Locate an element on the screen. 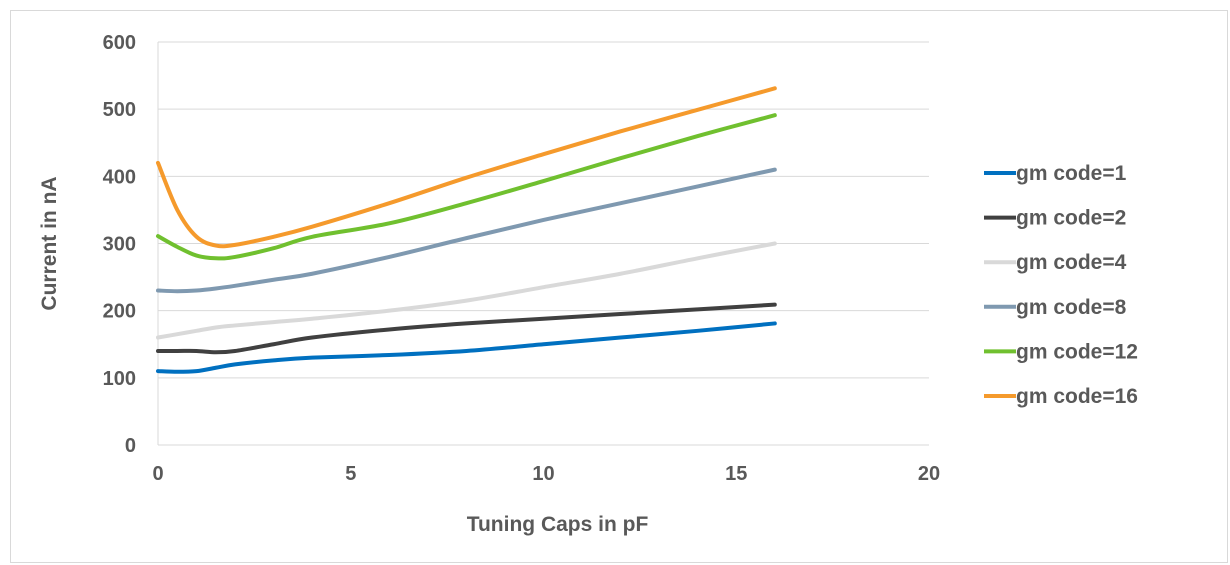 This screenshot has height=565, width=1230. y-tick-label: 400 is located at coordinates (119, 177).